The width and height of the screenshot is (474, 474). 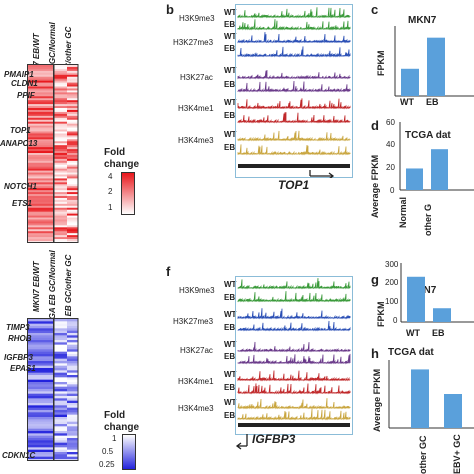 What do you see at coordinates (230, 297) in the screenshot?
I see `track-sample-eb: EB` at bounding box center [230, 297].